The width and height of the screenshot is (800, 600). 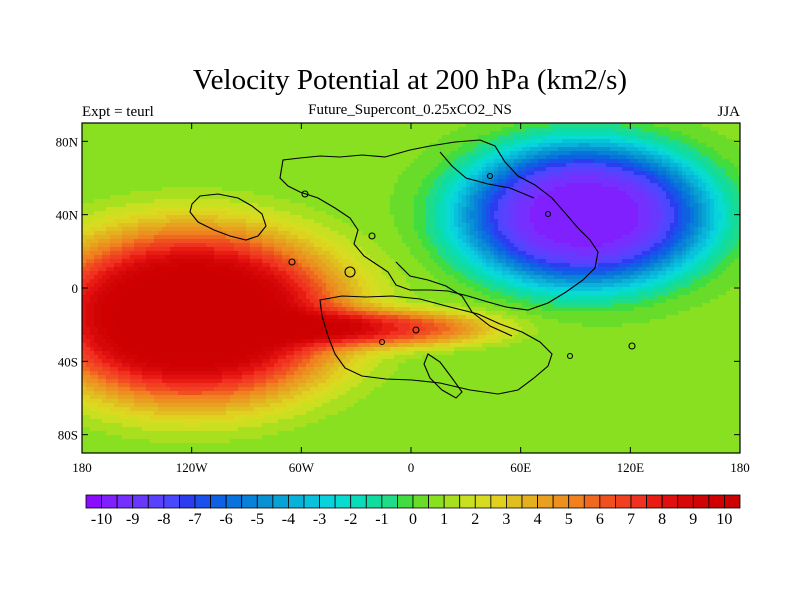 What do you see at coordinates (693, 519) in the screenshot?
I see `colorbar-label: 9` at bounding box center [693, 519].